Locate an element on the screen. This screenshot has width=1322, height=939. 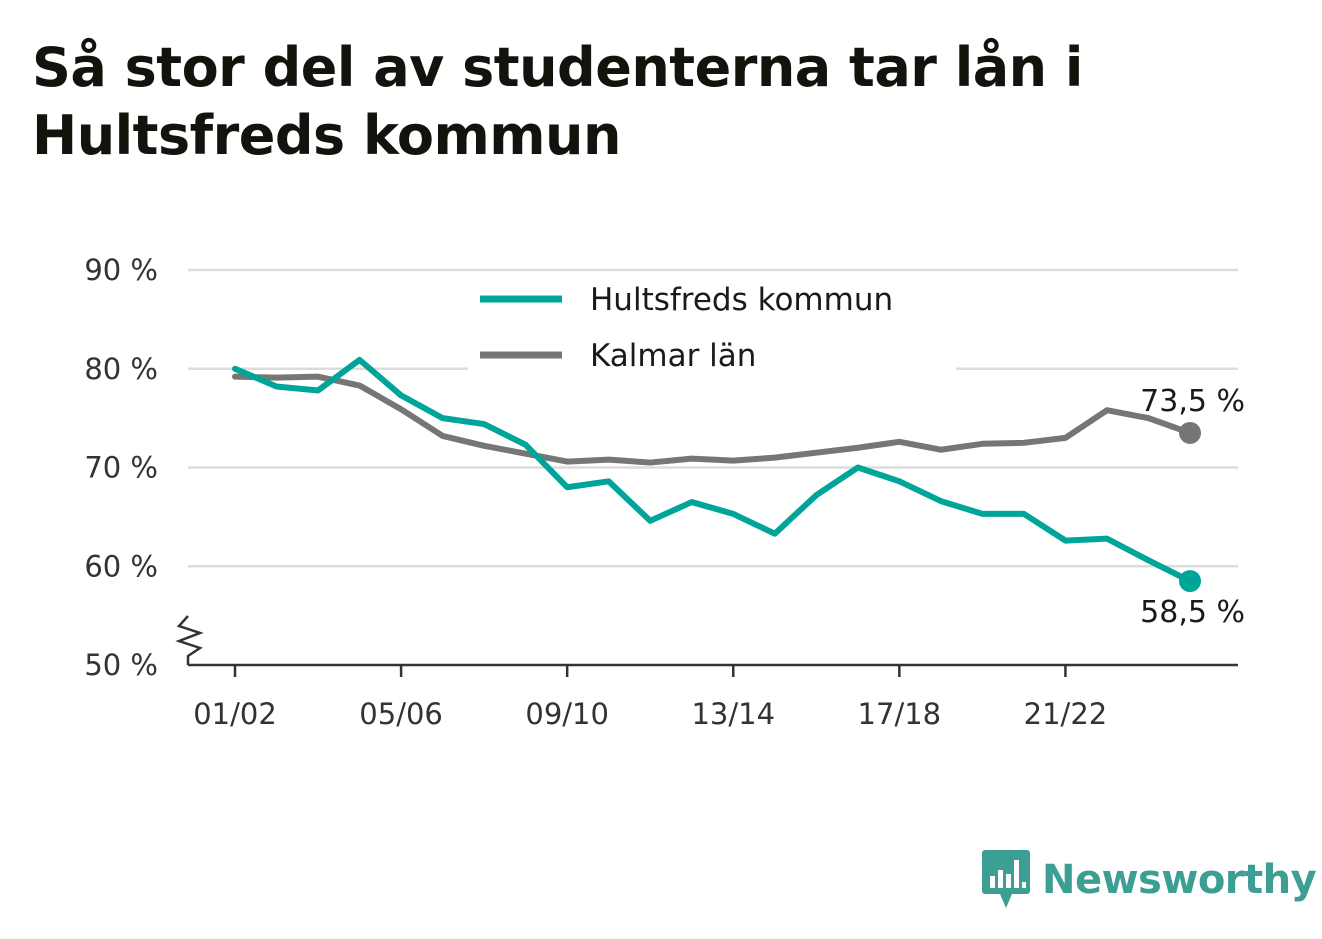
y-tick-label: 80 % is located at coordinates (121, 369).